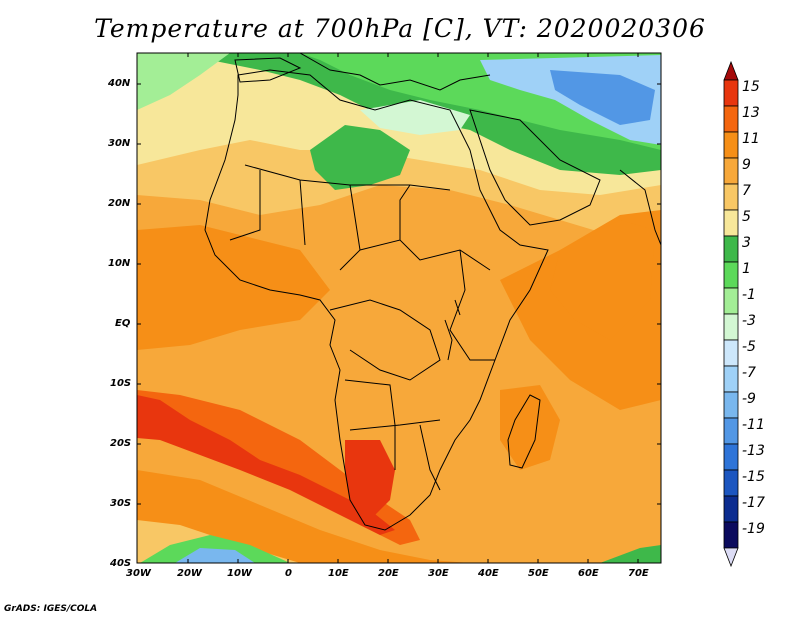 This screenshot has width=800, height=618. What do you see at coordinates (415, 117) in the screenshot?
I see `field-north-cyan` at bounding box center [415, 117].